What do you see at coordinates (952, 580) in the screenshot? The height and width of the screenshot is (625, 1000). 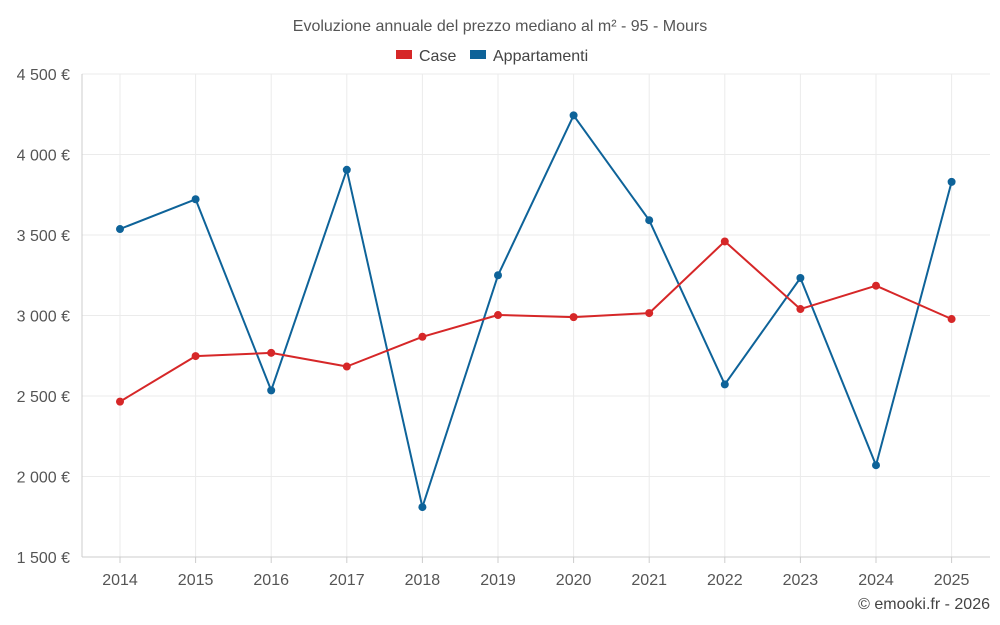 I see `x-tick-label: 2025` at bounding box center [952, 580].